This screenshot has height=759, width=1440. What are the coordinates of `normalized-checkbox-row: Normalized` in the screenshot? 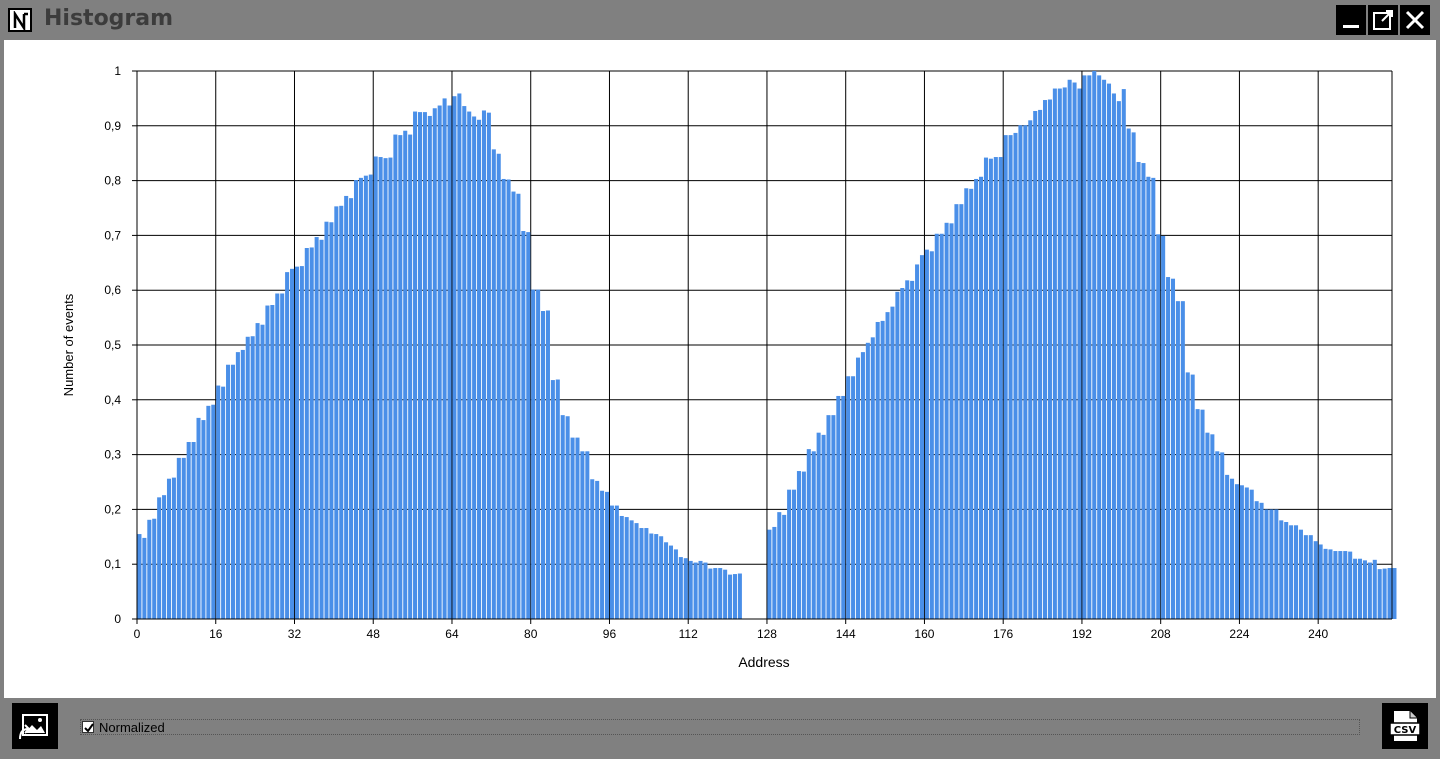 It's located at (720, 727).